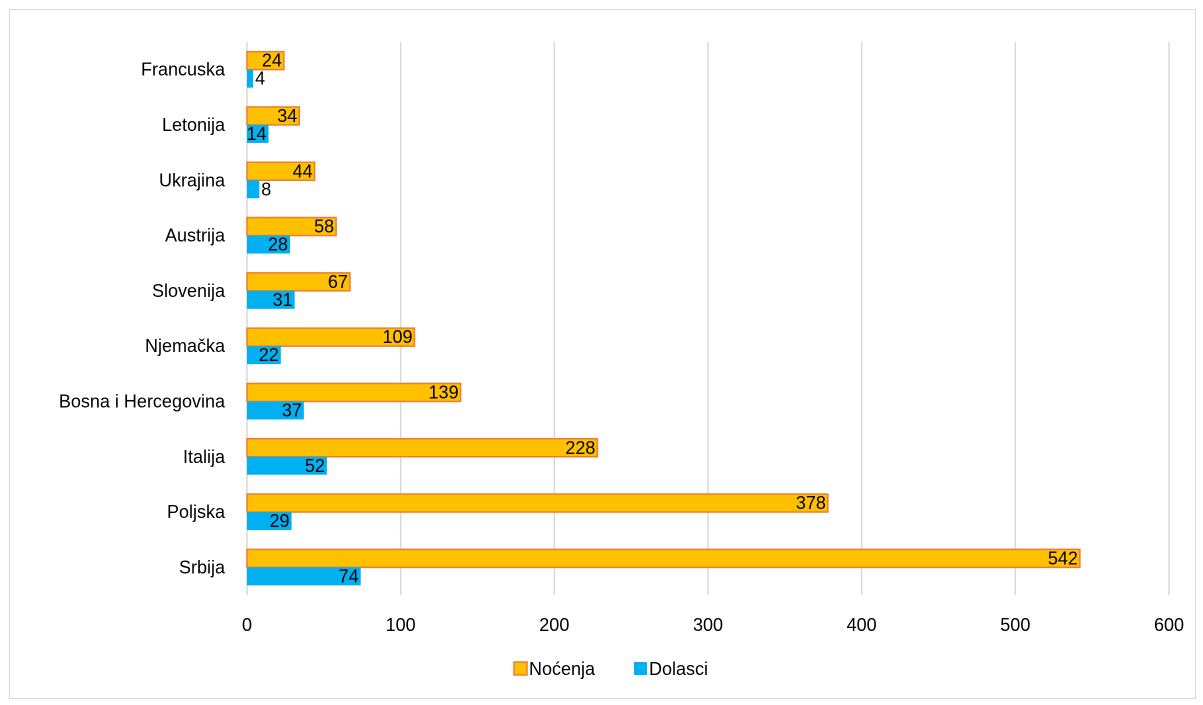 This screenshot has height=705, width=1203. I want to click on data-label-nocenja: 109, so click(397, 337).